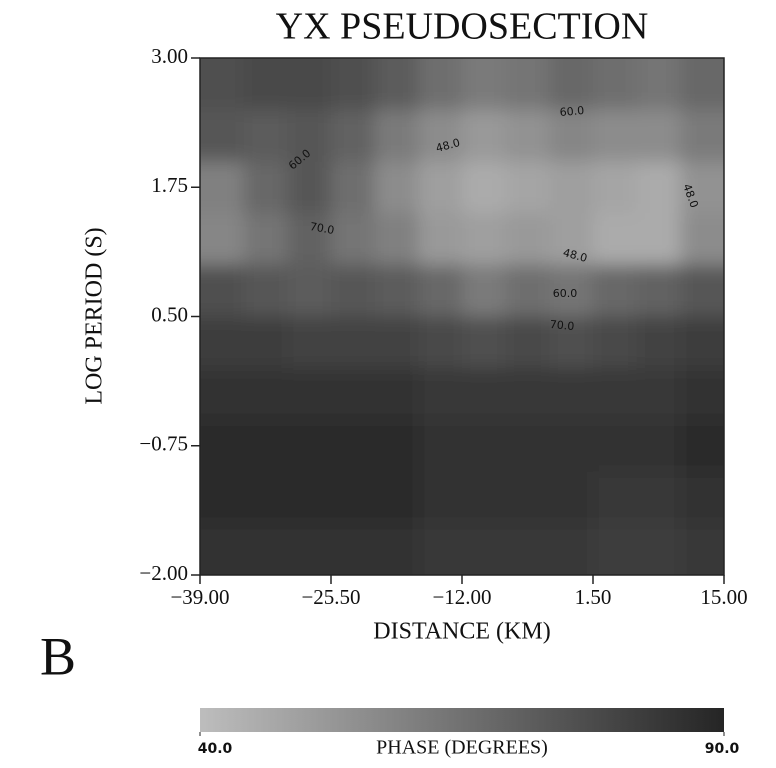  What do you see at coordinates (215, 749) in the screenshot?
I see `colorbar-tick-label: 40.0` at bounding box center [215, 749].